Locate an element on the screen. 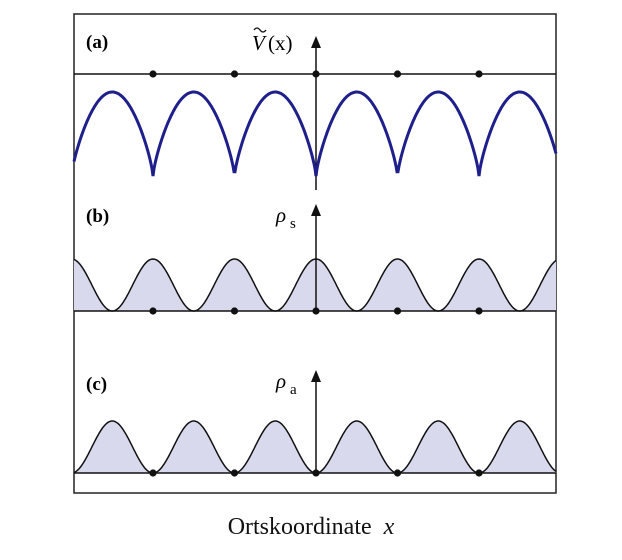 The height and width of the screenshot is (560, 622). tilde-mark is located at coordinates (260, 30).